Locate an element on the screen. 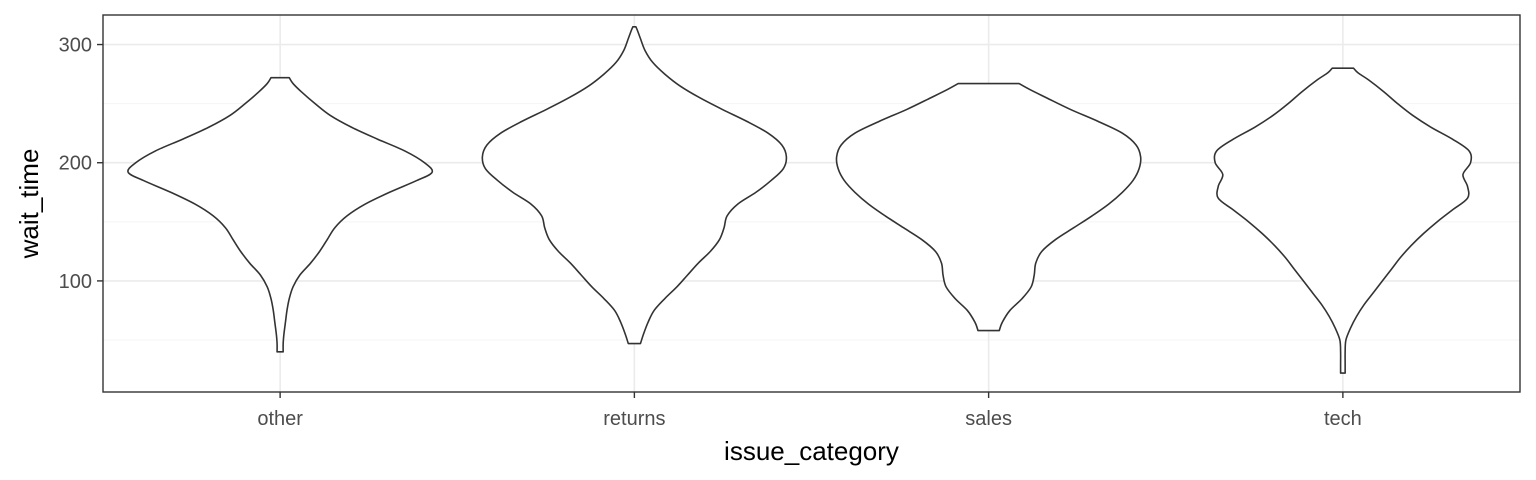 The image size is (1536, 480). violin-tech is located at coordinates (1343, 220).